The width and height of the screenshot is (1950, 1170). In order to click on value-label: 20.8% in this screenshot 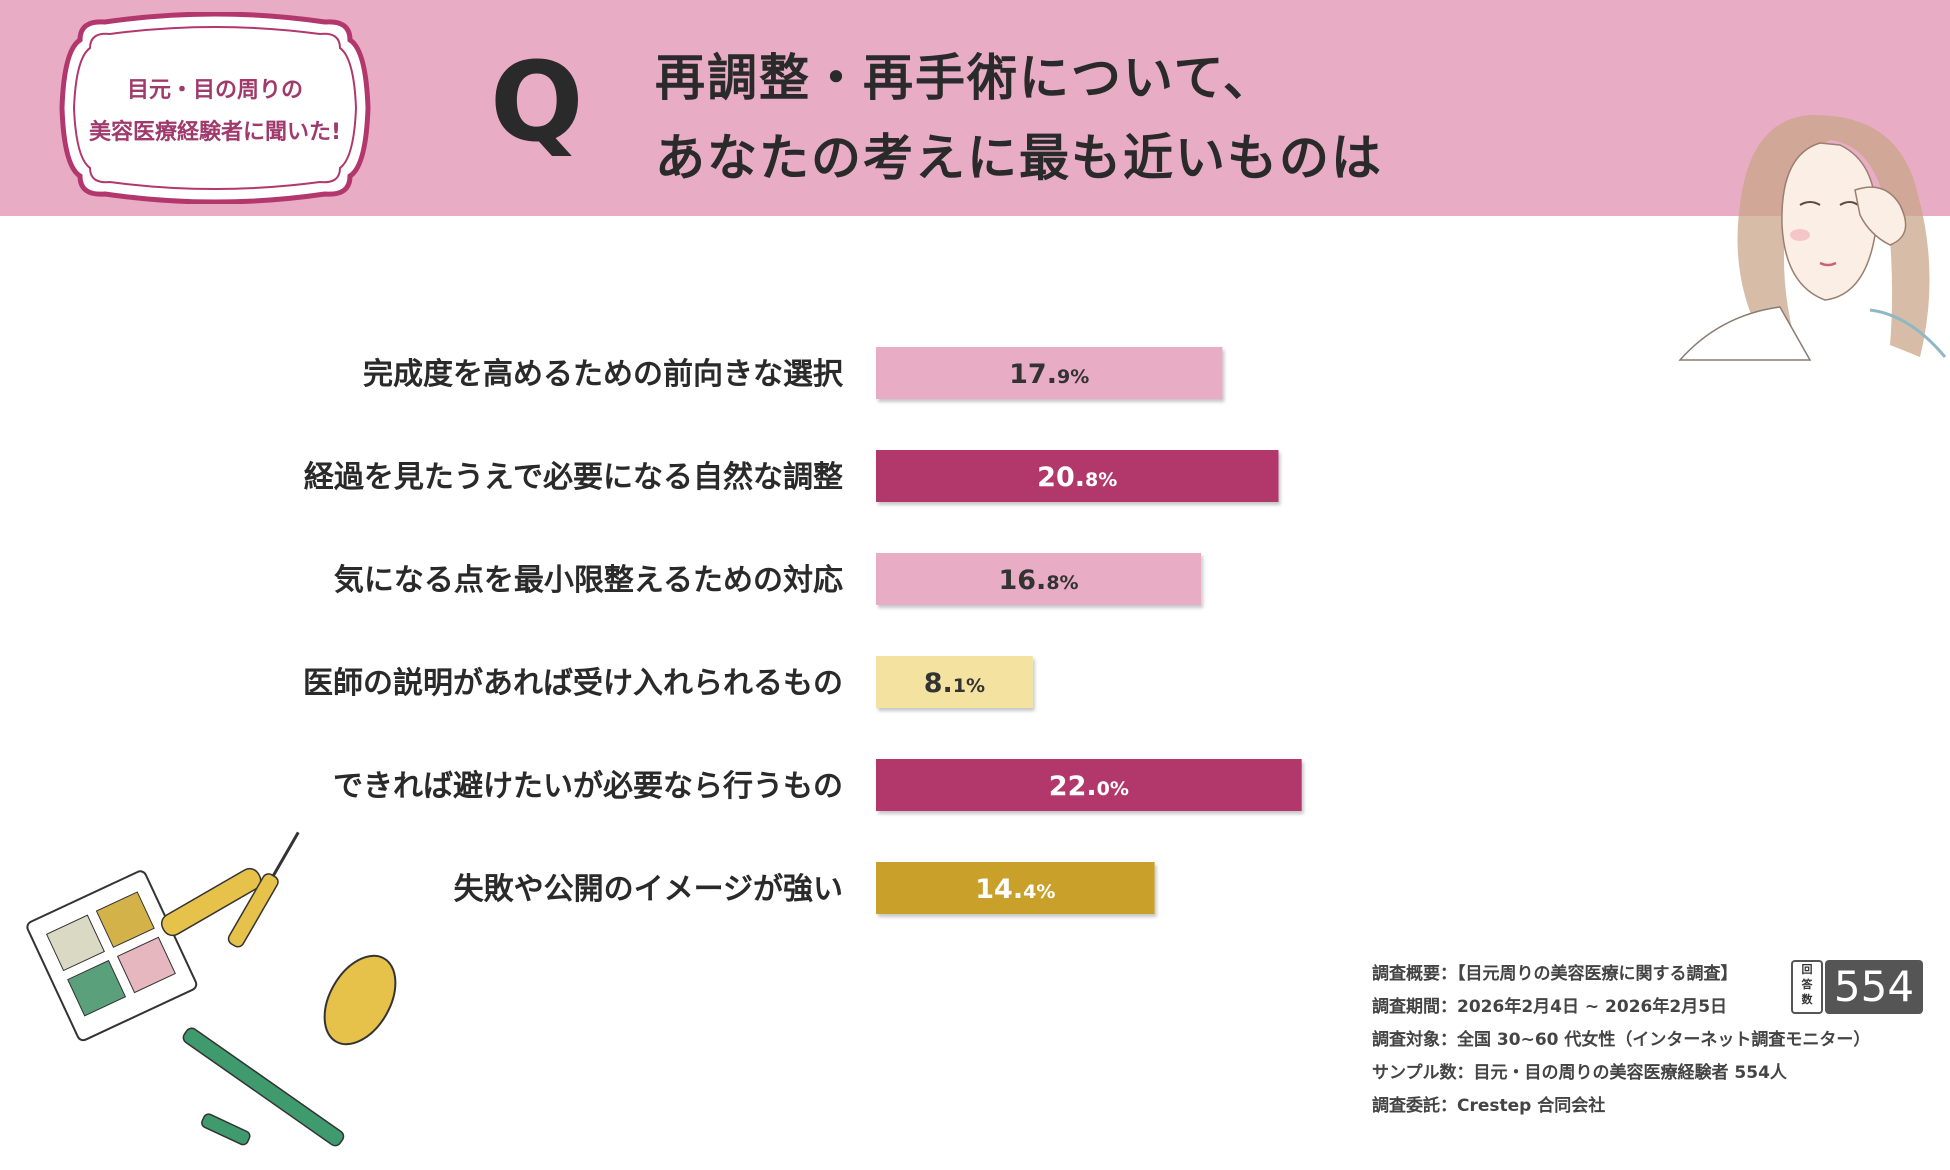, I will do `click(1077, 477)`.